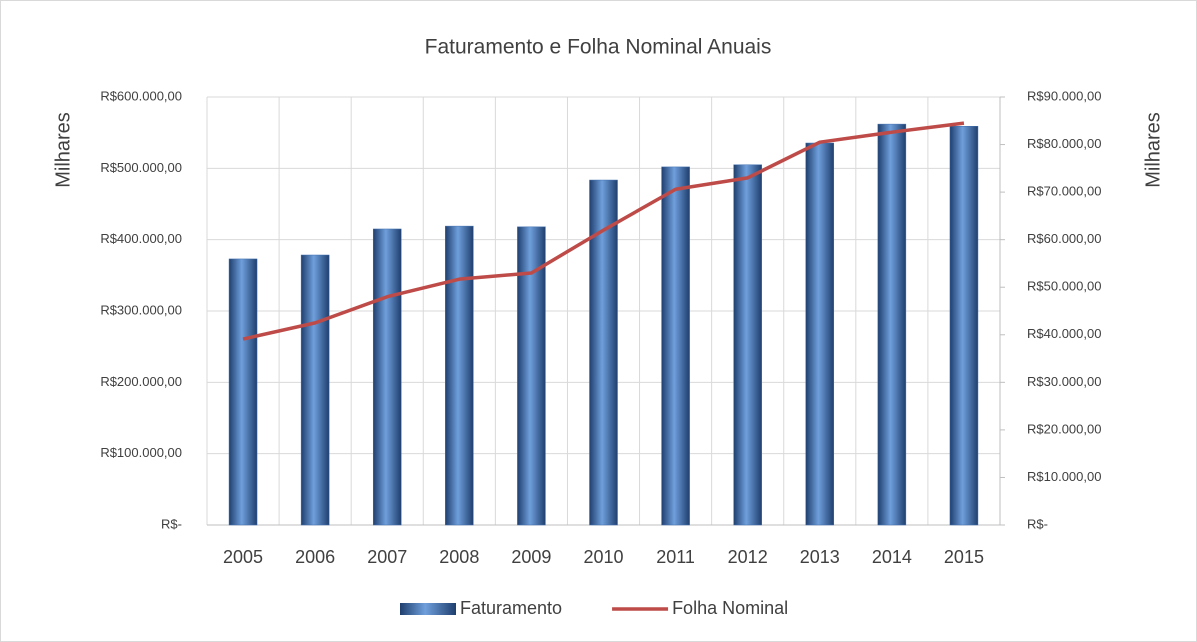  What do you see at coordinates (748, 557) in the screenshot?
I see `x-tick-label: 2012` at bounding box center [748, 557].